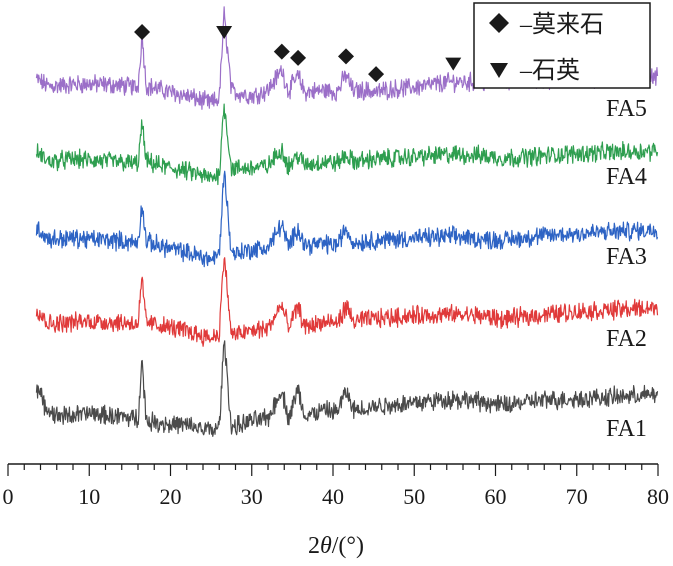 This screenshot has height=566, width=673. I want to click on legend-label-quartz: –石英, so click(549, 70).